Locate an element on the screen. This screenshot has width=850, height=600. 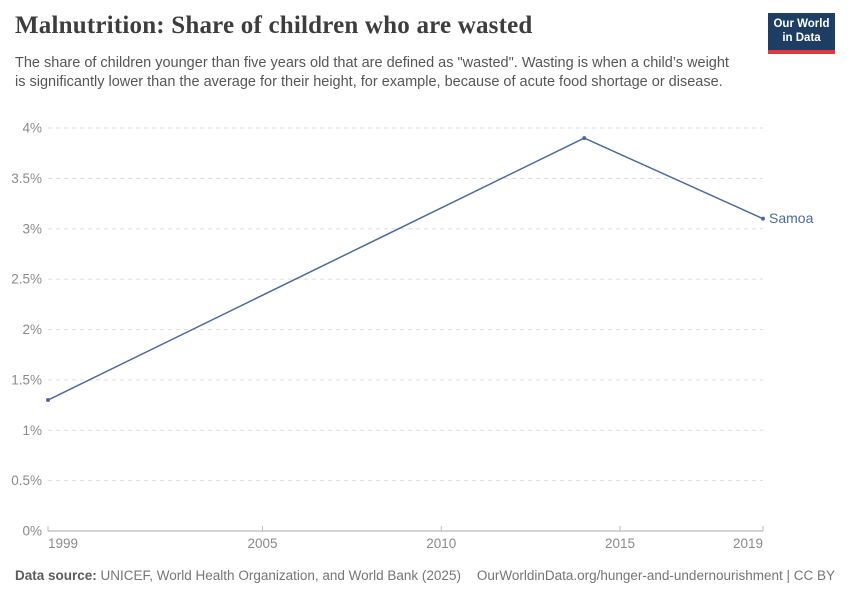
data-source-label: Data source: is located at coordinates (56, 575).